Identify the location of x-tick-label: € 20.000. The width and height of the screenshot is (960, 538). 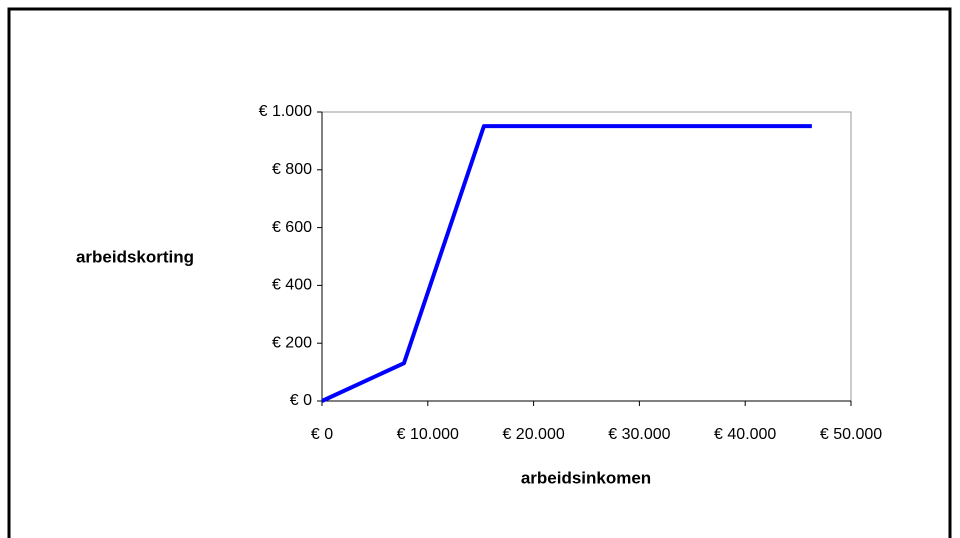
(533, 434).